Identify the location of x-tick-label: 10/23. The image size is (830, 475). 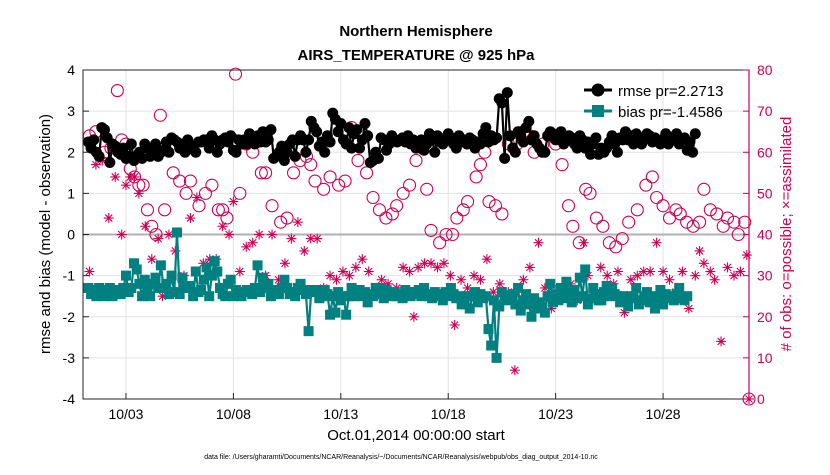
(555, 414).